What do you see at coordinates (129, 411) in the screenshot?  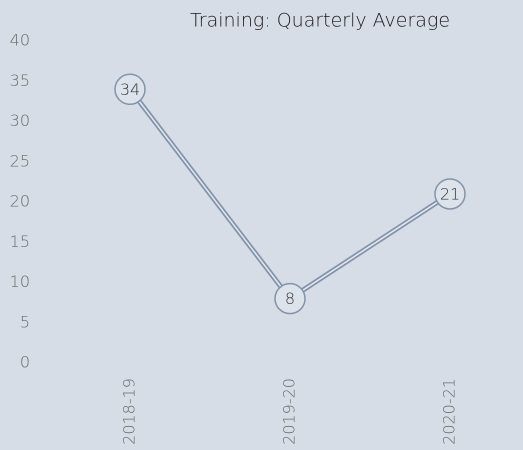 I see `x-tick-label: 2018-19` at bounding box center [129, 411].